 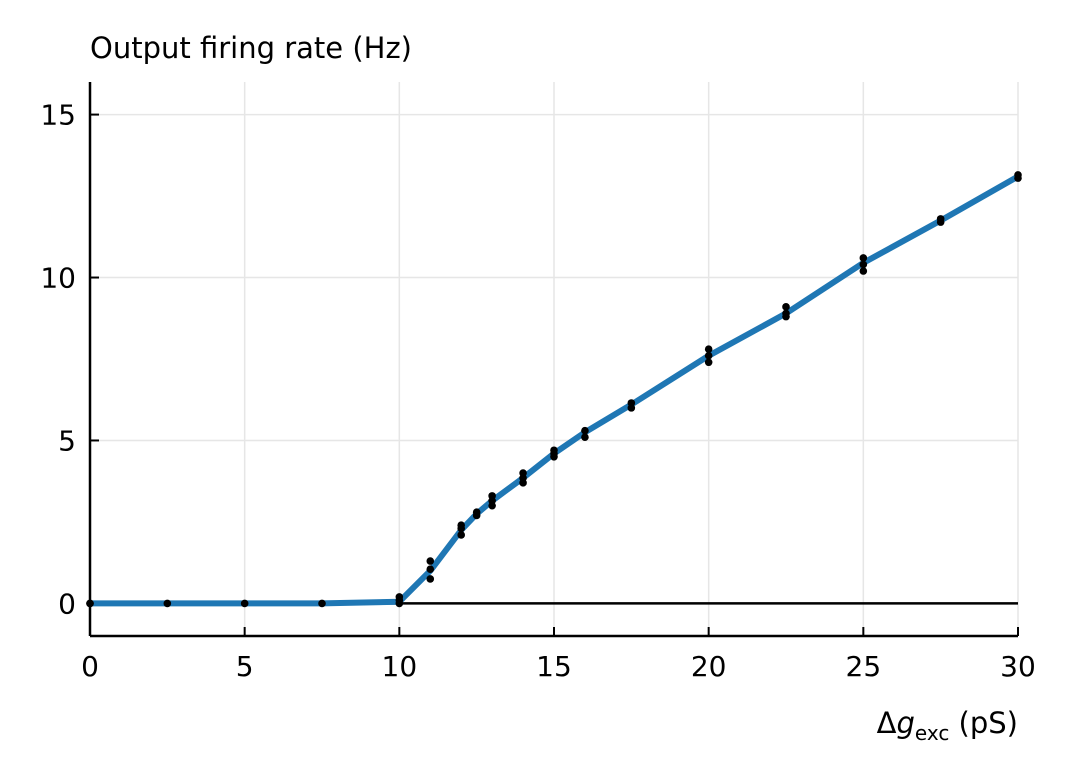 What do you see at coordinates (983, 723) in the screenshot?
I see `x-label-suffix: (pS)` at bounding box center [983, 723].